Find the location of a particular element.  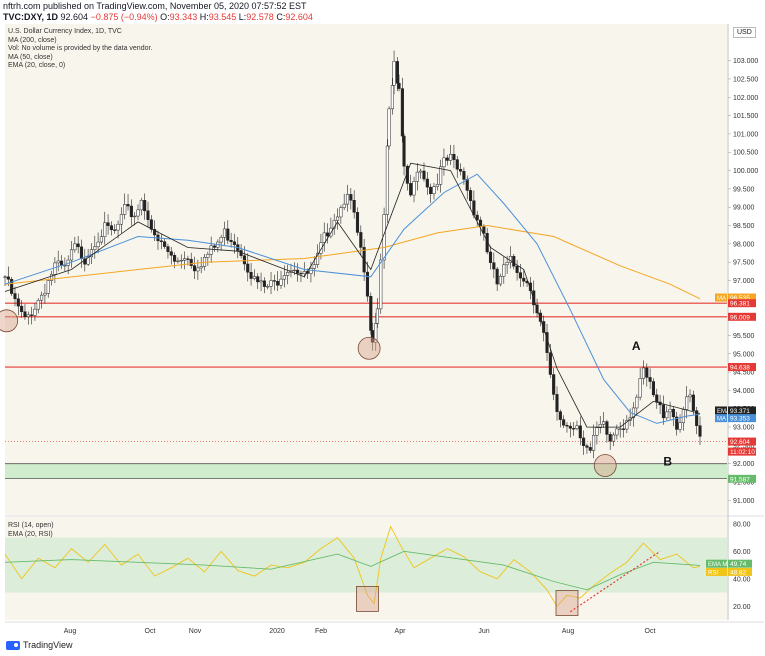

series-line-ma200 is located at coordinates (352, 262).